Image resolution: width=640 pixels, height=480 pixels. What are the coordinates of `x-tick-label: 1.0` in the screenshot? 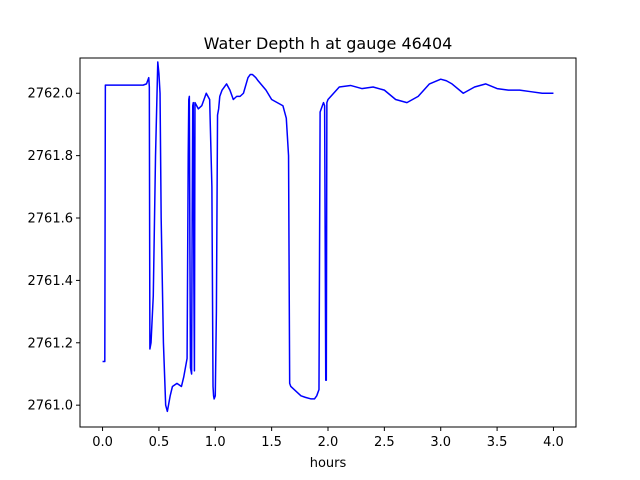 It's located at (215, 442).